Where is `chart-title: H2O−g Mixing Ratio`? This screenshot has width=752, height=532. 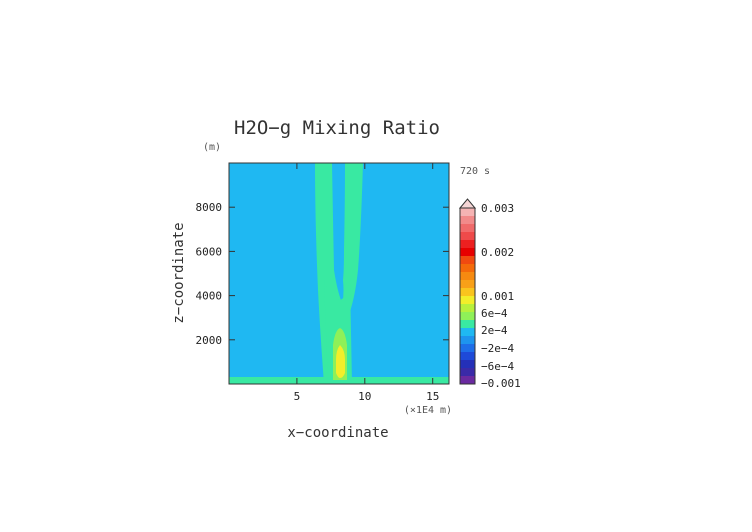
chart-title: H2O−g Mixing Ratio is located at coordinates (337, 128).